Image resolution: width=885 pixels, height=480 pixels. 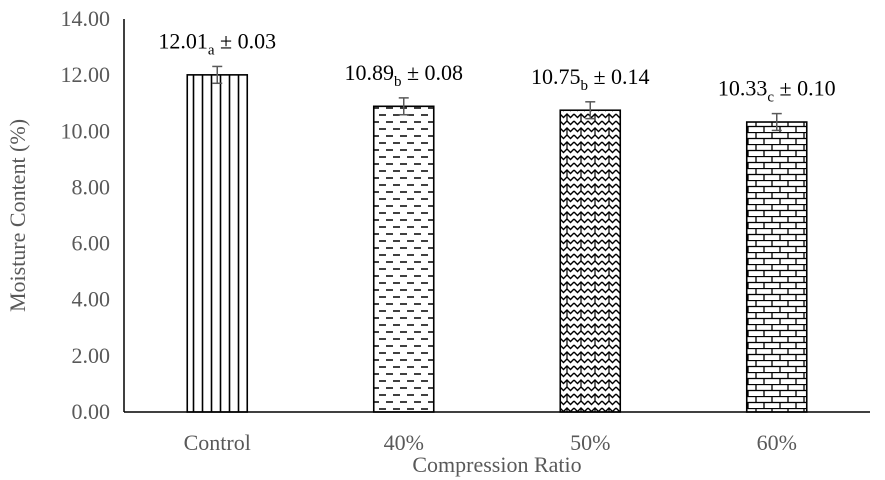 I want to click on x-tick-label: 50%, so click(x=590, y=442).